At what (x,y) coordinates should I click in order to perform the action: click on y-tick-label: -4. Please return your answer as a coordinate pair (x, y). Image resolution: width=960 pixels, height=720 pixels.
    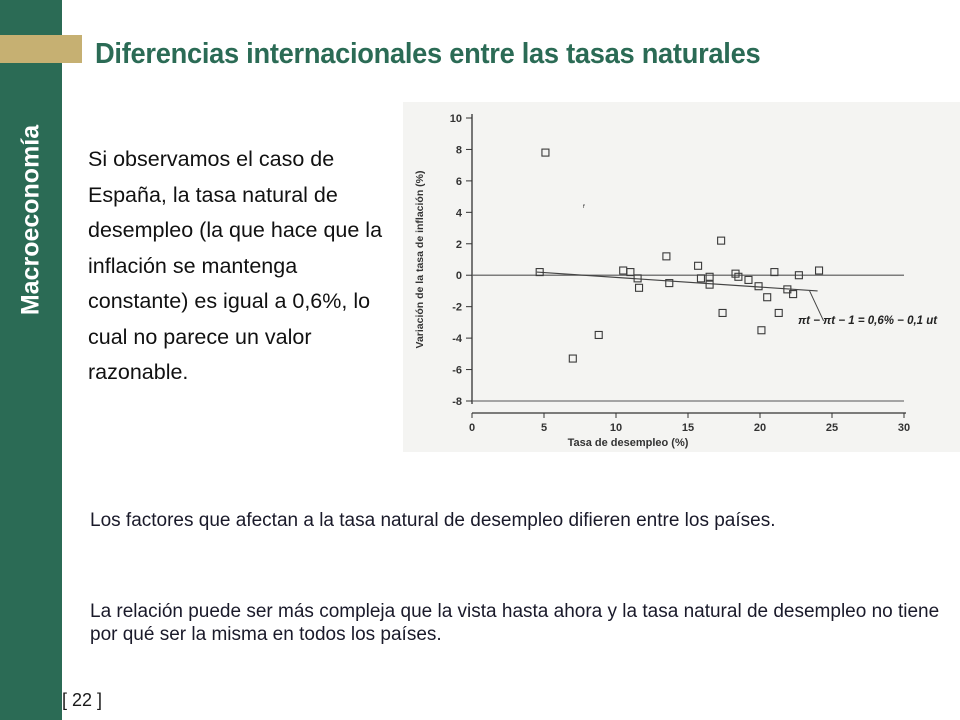
    Looking at the image, I should click on (457, 339).